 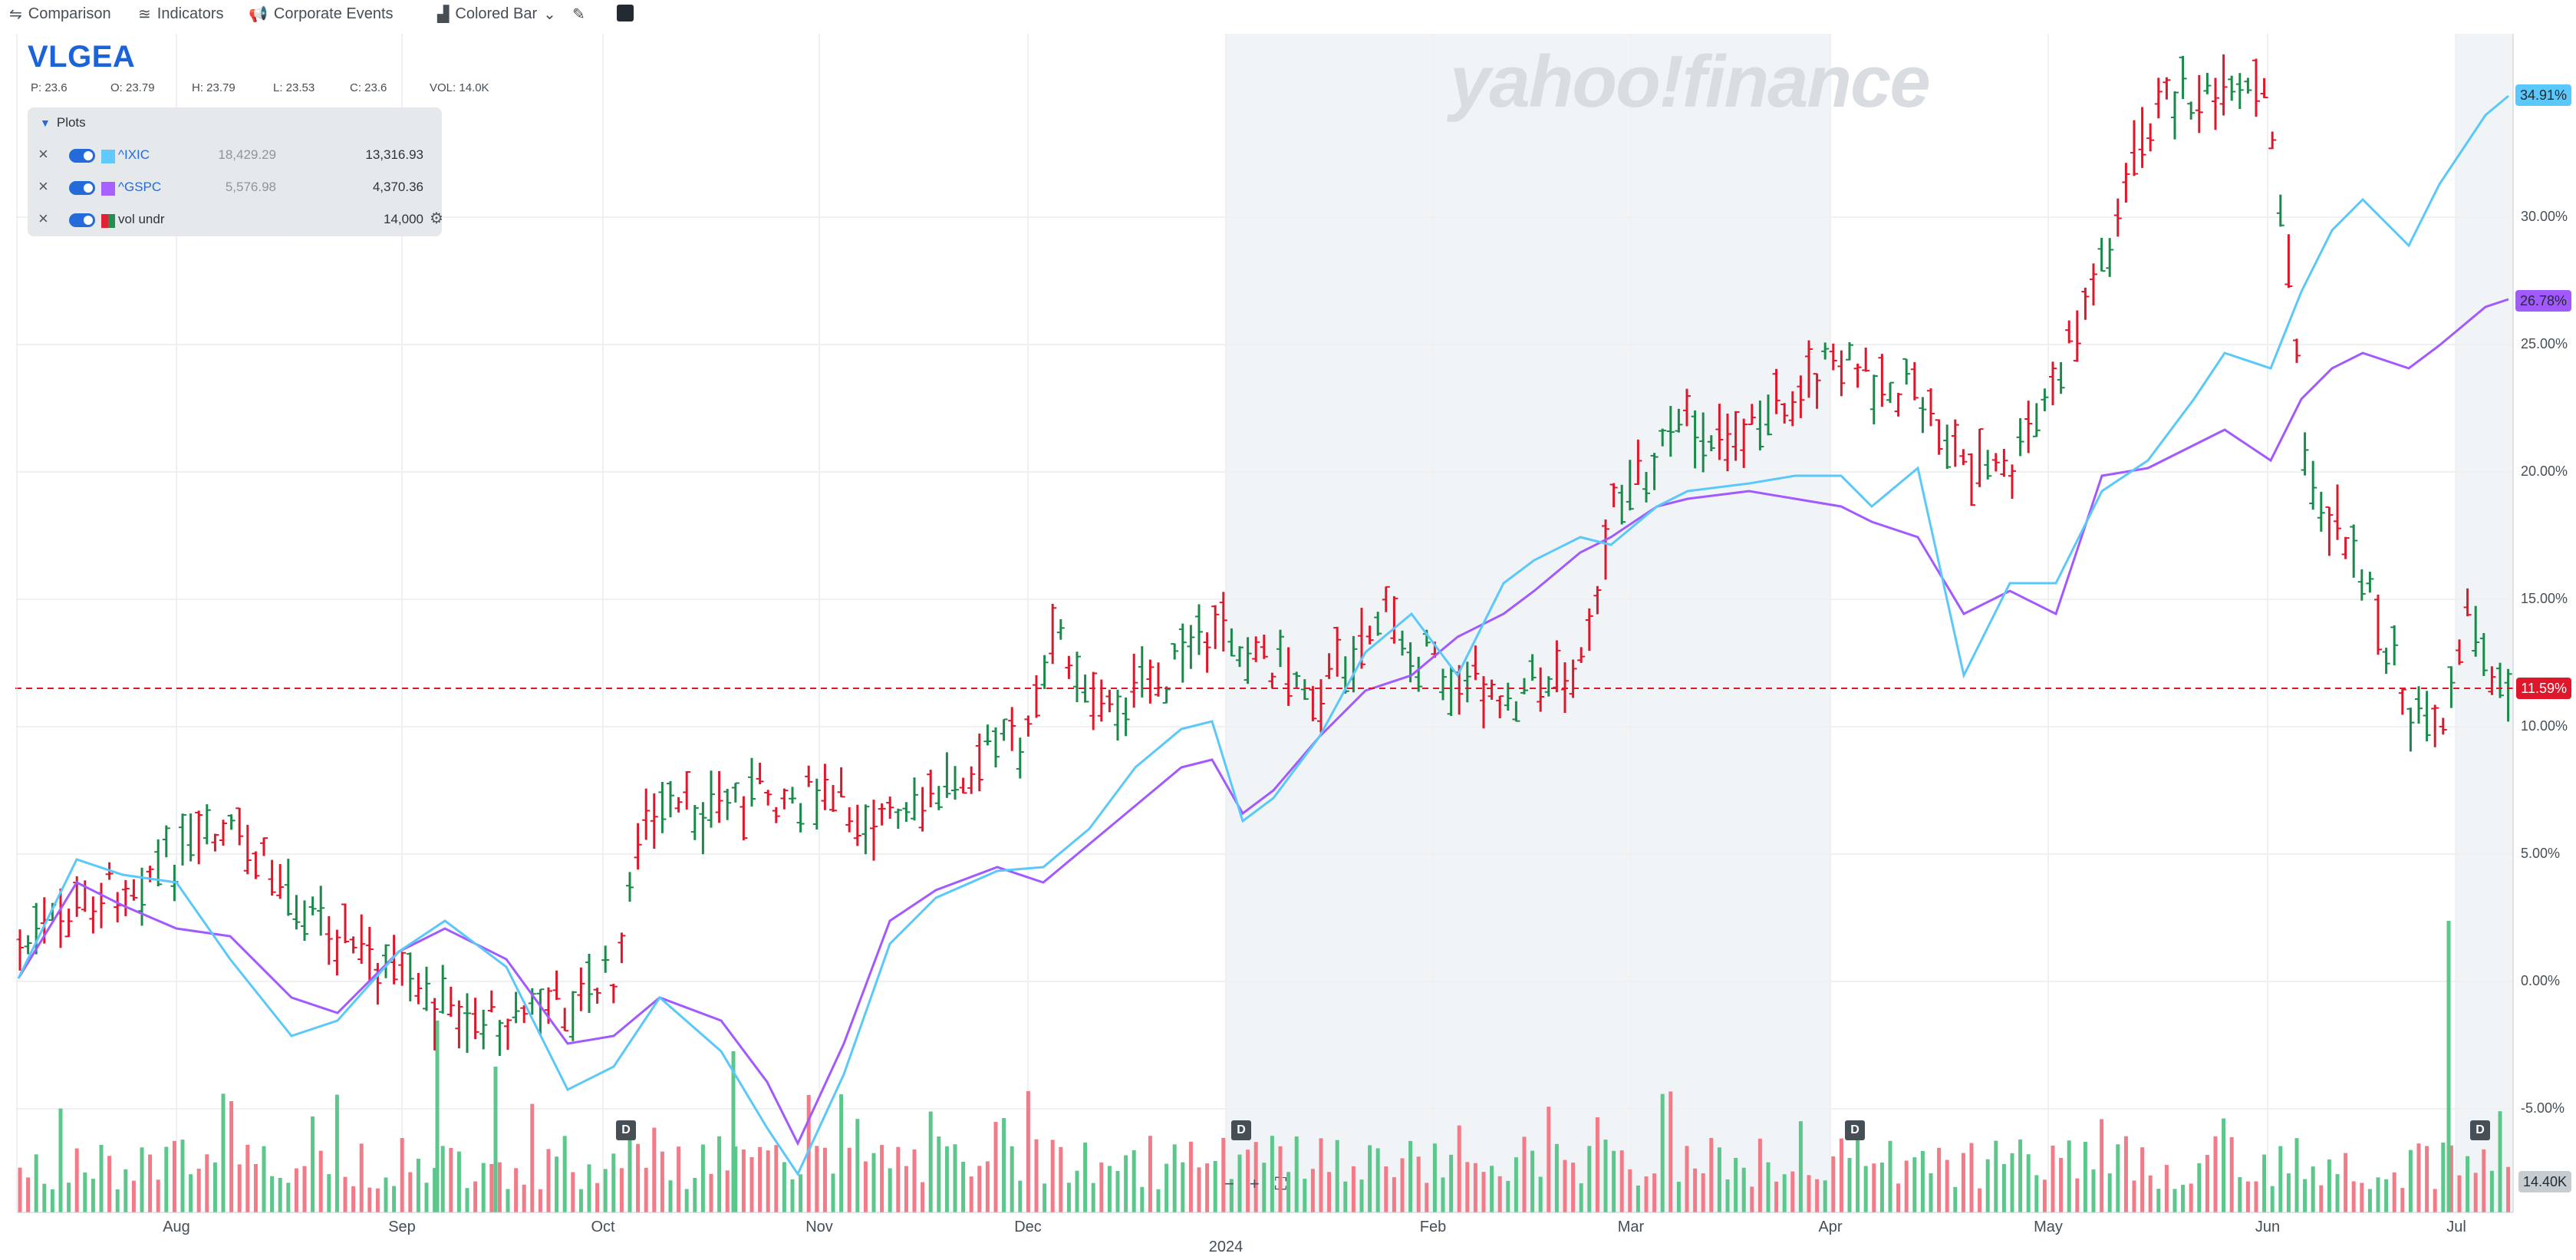 I want to click on indicators-button: ≊ Indicators, so click(x=180, y=14).